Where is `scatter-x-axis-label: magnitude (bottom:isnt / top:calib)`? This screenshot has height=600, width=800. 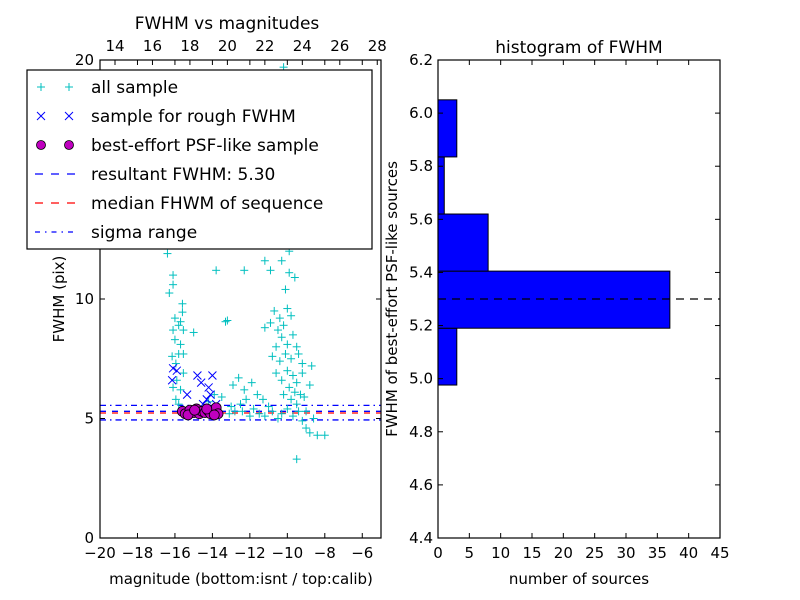 scatter-x-axis-label: magnitude (bottom:isnt / top:calib) is located at coordinates (241, 579).